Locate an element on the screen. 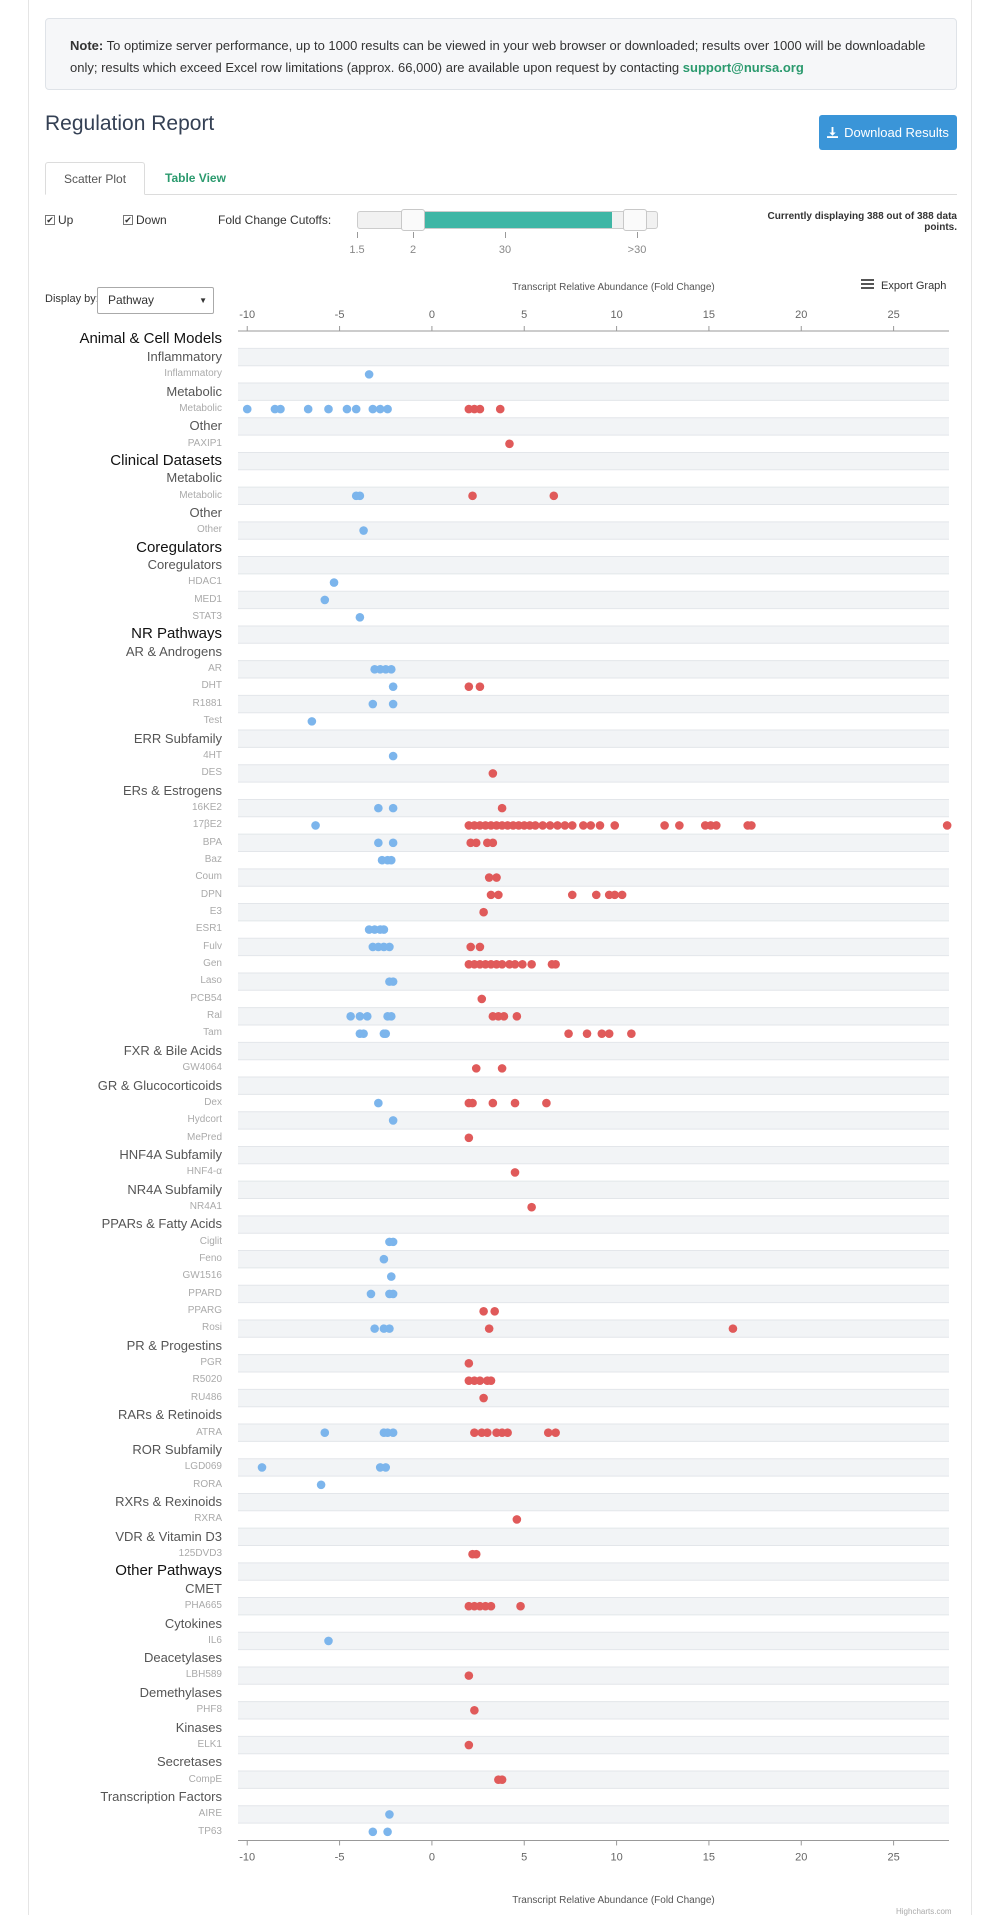 Image resolution: width=1001 pixels, height=1916 pixels. x-tick-label: 20 is located at coordinates (801, 315).